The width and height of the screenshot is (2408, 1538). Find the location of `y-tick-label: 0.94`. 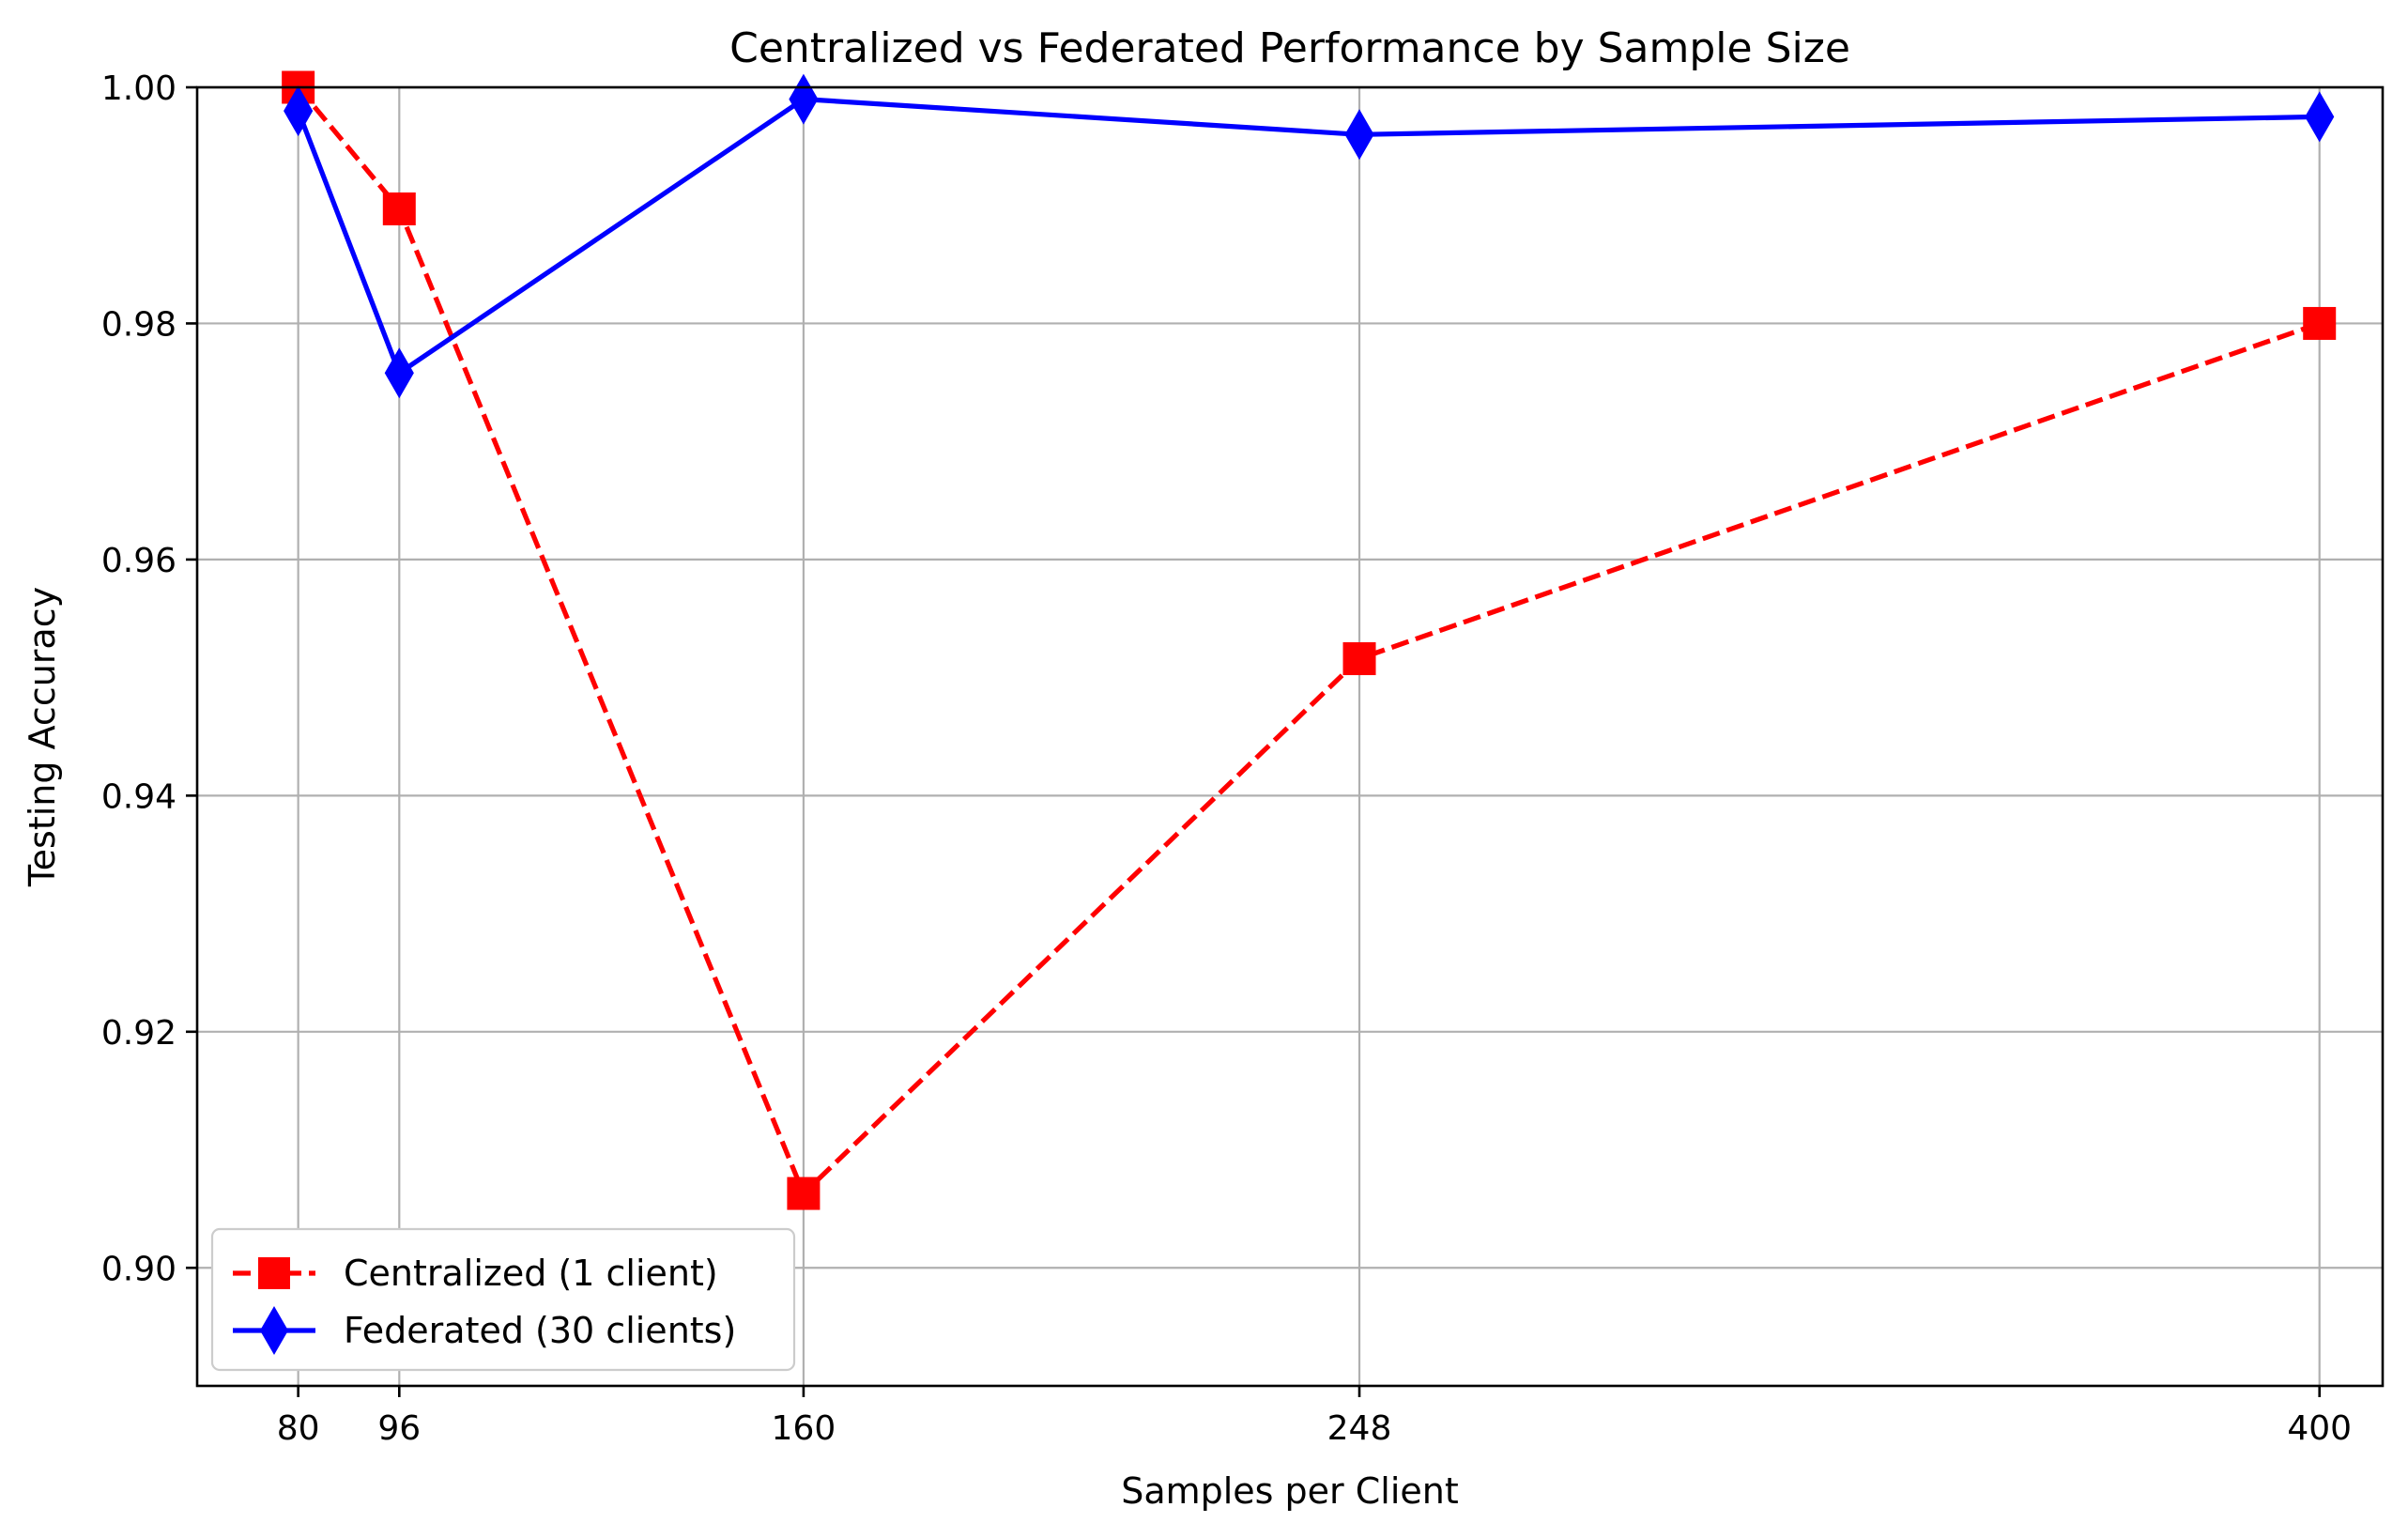

y-tick-label: 0.94 is located at coordinates (138, 796).